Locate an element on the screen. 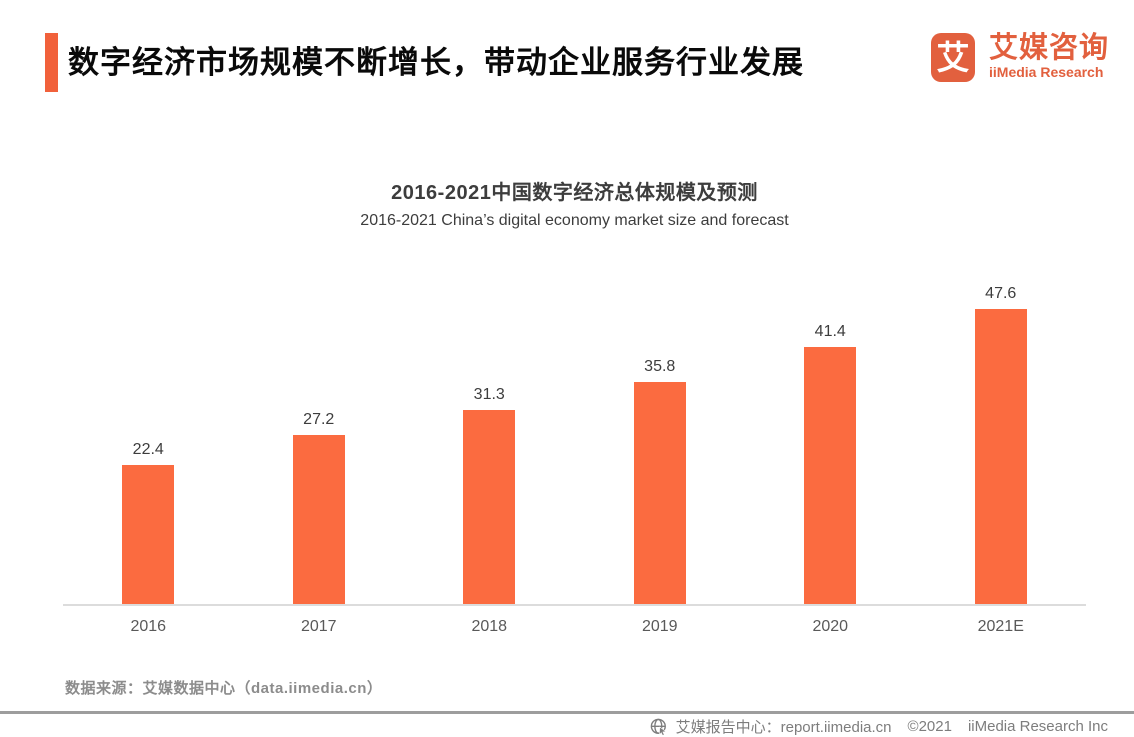 The height and width of the screenshot is (737, 1134). x-axis-label: 2017 is located at coordinates (318, 626).